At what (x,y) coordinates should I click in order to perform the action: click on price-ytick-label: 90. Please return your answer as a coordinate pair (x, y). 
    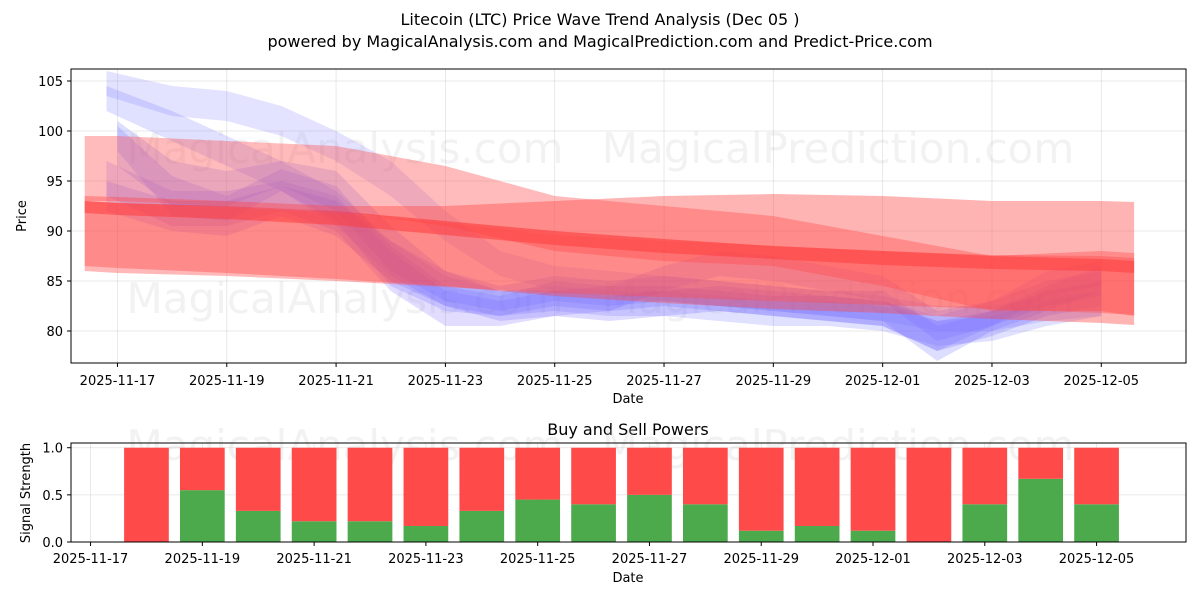
    Looking at the image, I should click on (54, 232).